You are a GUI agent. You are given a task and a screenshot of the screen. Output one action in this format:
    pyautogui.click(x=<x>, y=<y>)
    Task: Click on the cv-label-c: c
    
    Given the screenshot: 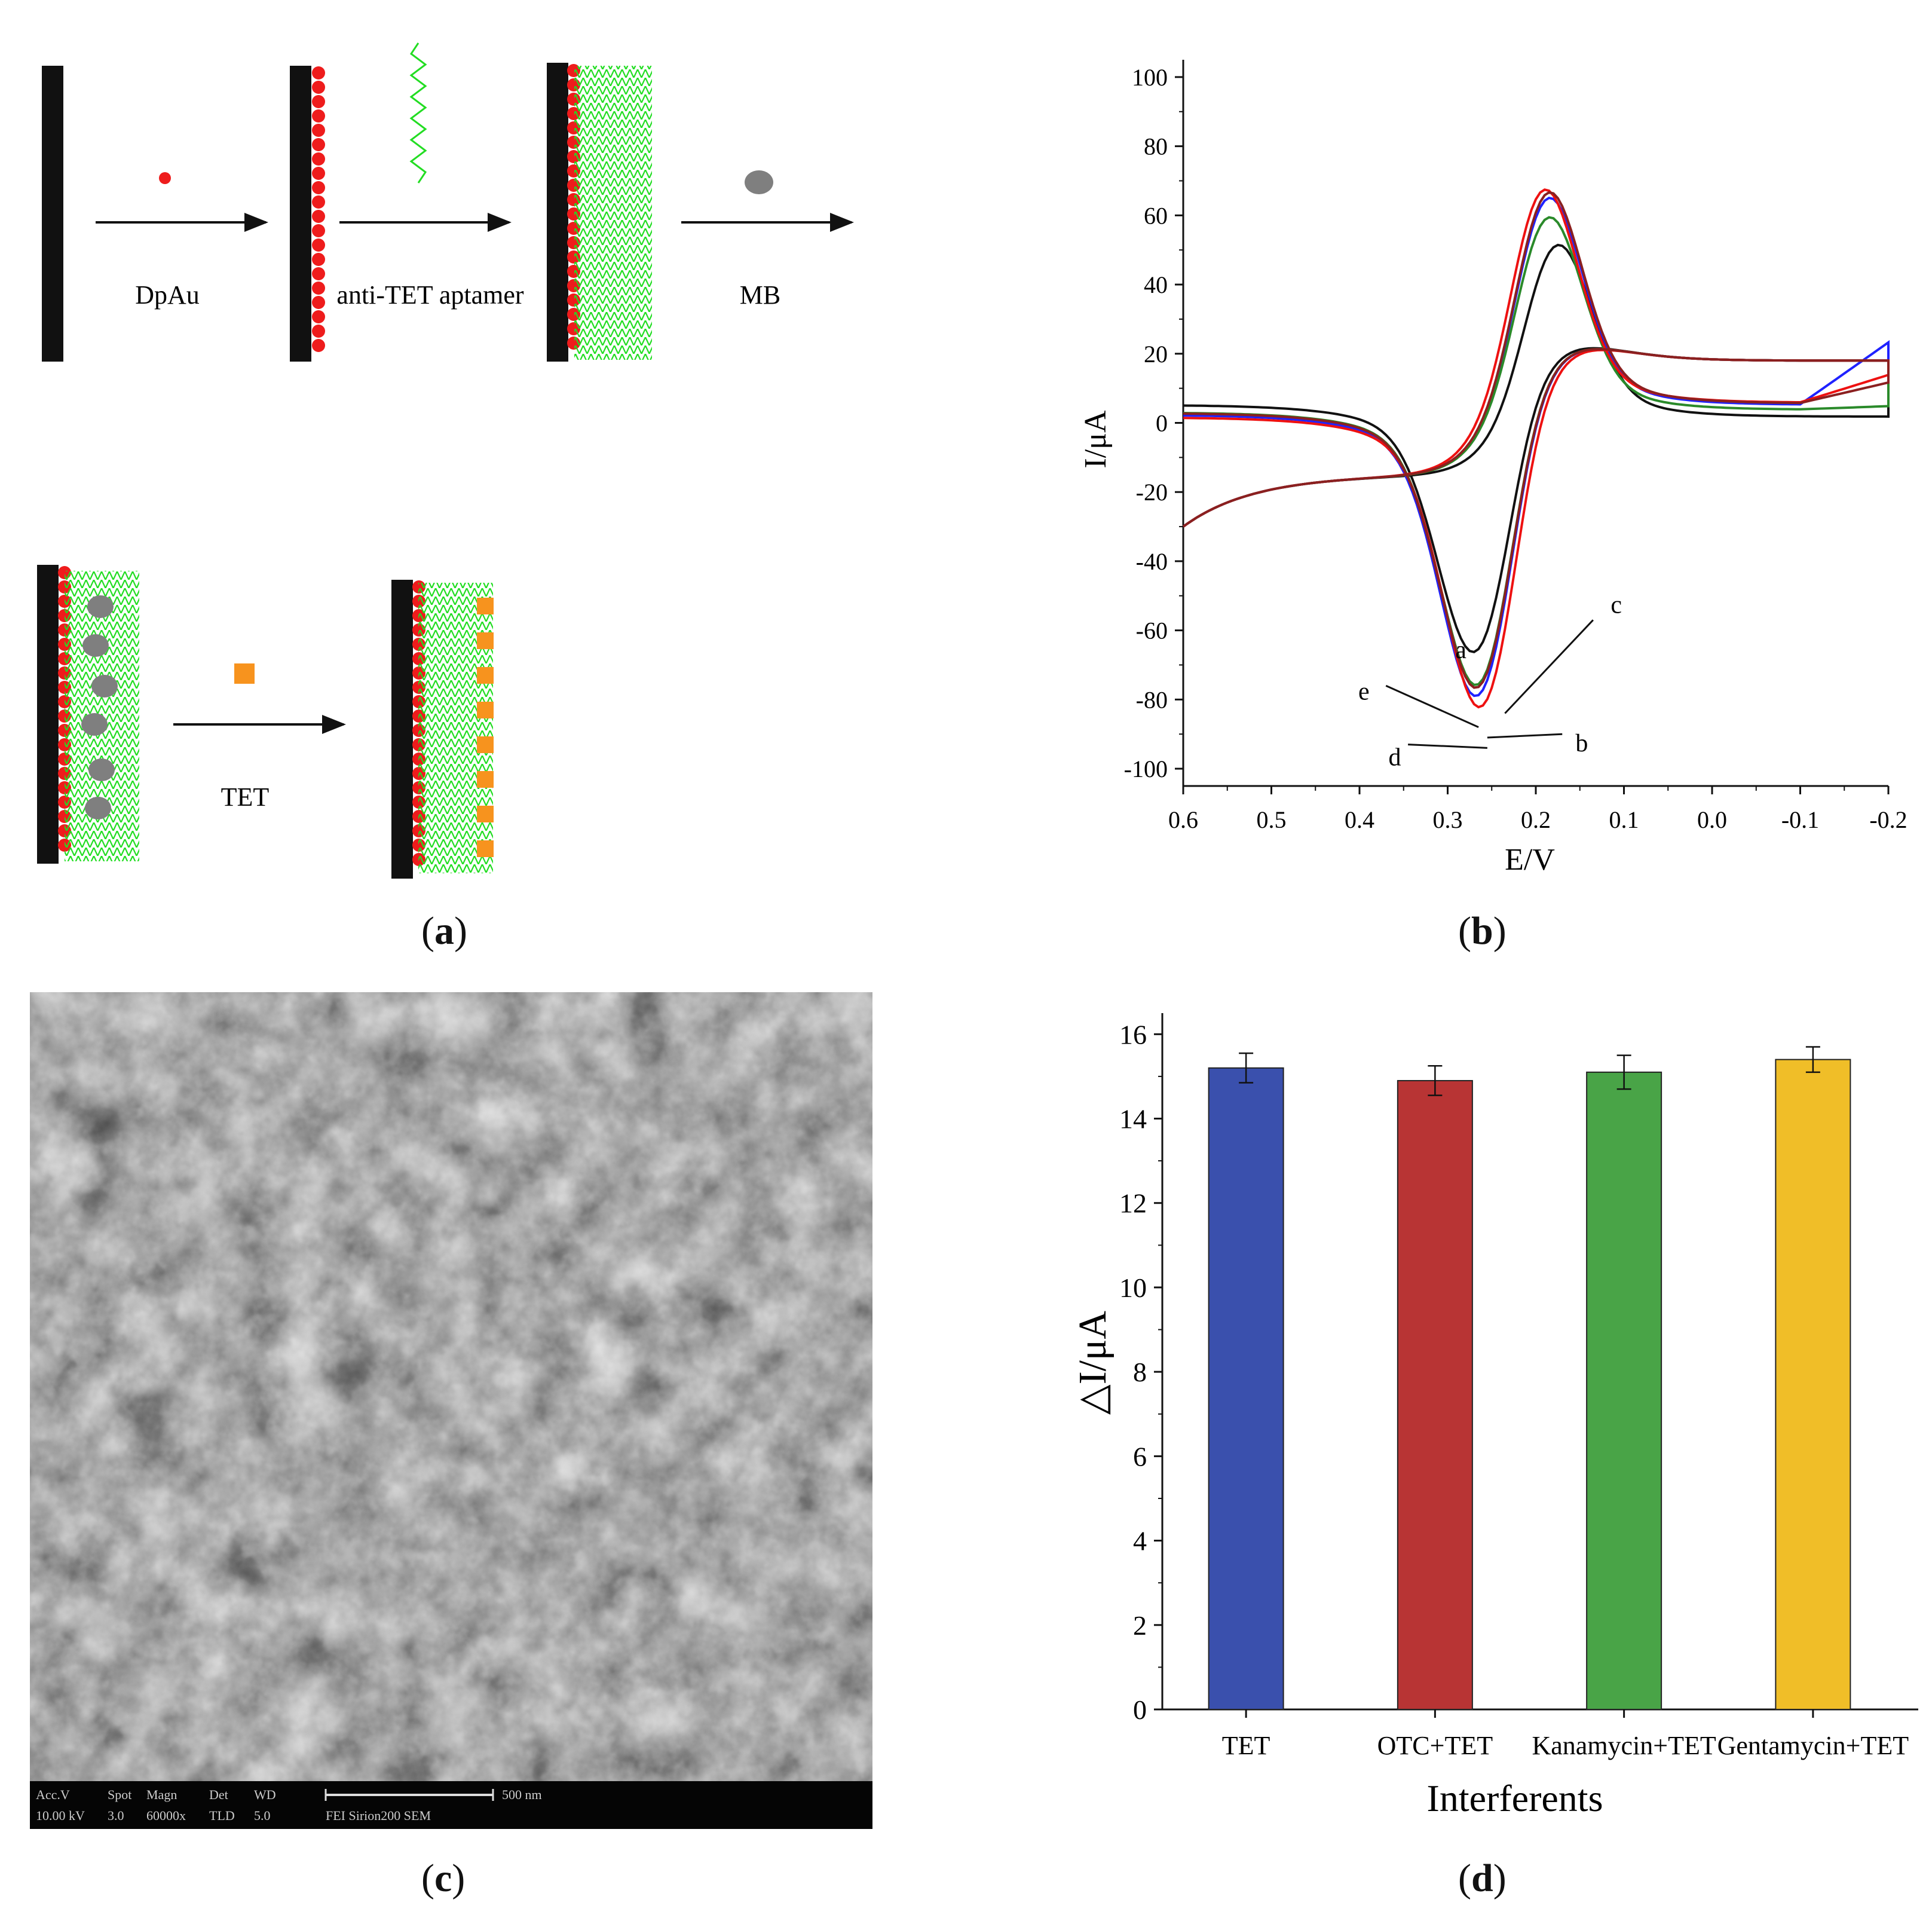 What is the action you would take?
    pyautogui.click(x=1616, y=605)
    